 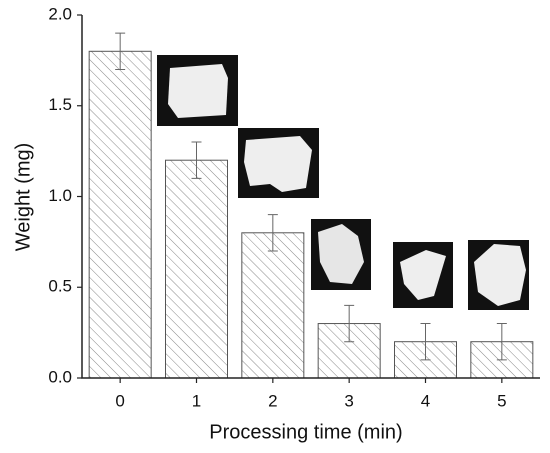 I want to click on x-tick-label: 3, so click(x=348, y=400).